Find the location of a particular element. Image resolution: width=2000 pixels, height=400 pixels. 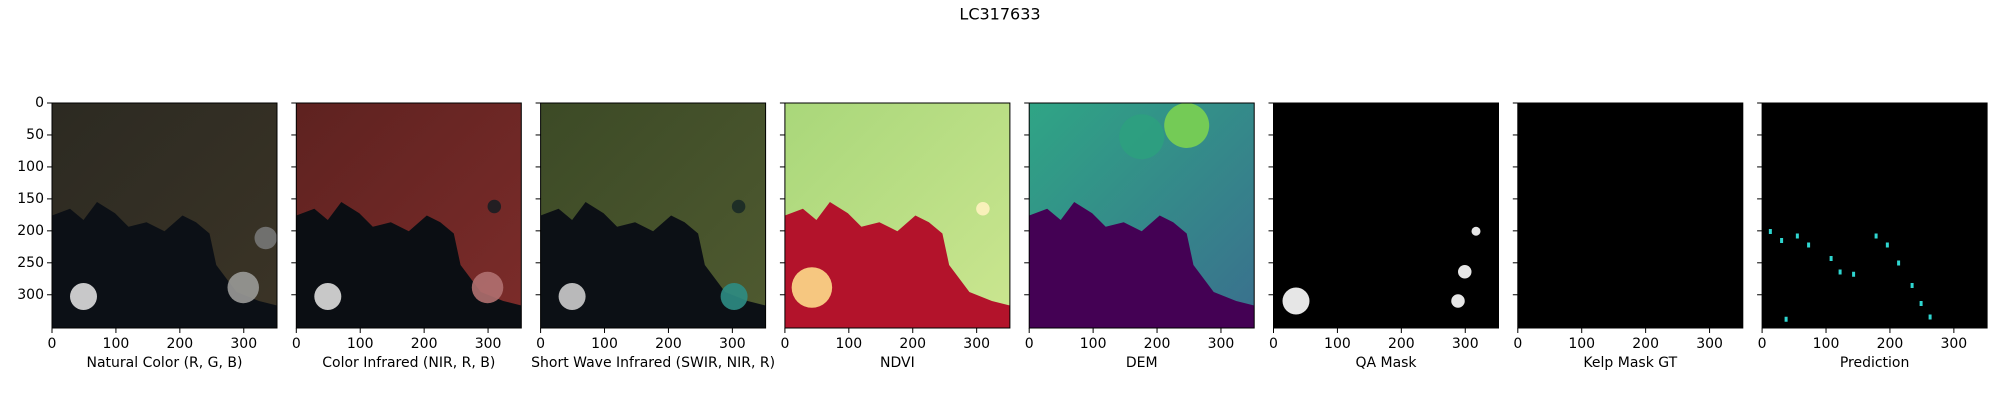

panel: 0 100 200 300 Prediction is located at coordinates (1872, 236).